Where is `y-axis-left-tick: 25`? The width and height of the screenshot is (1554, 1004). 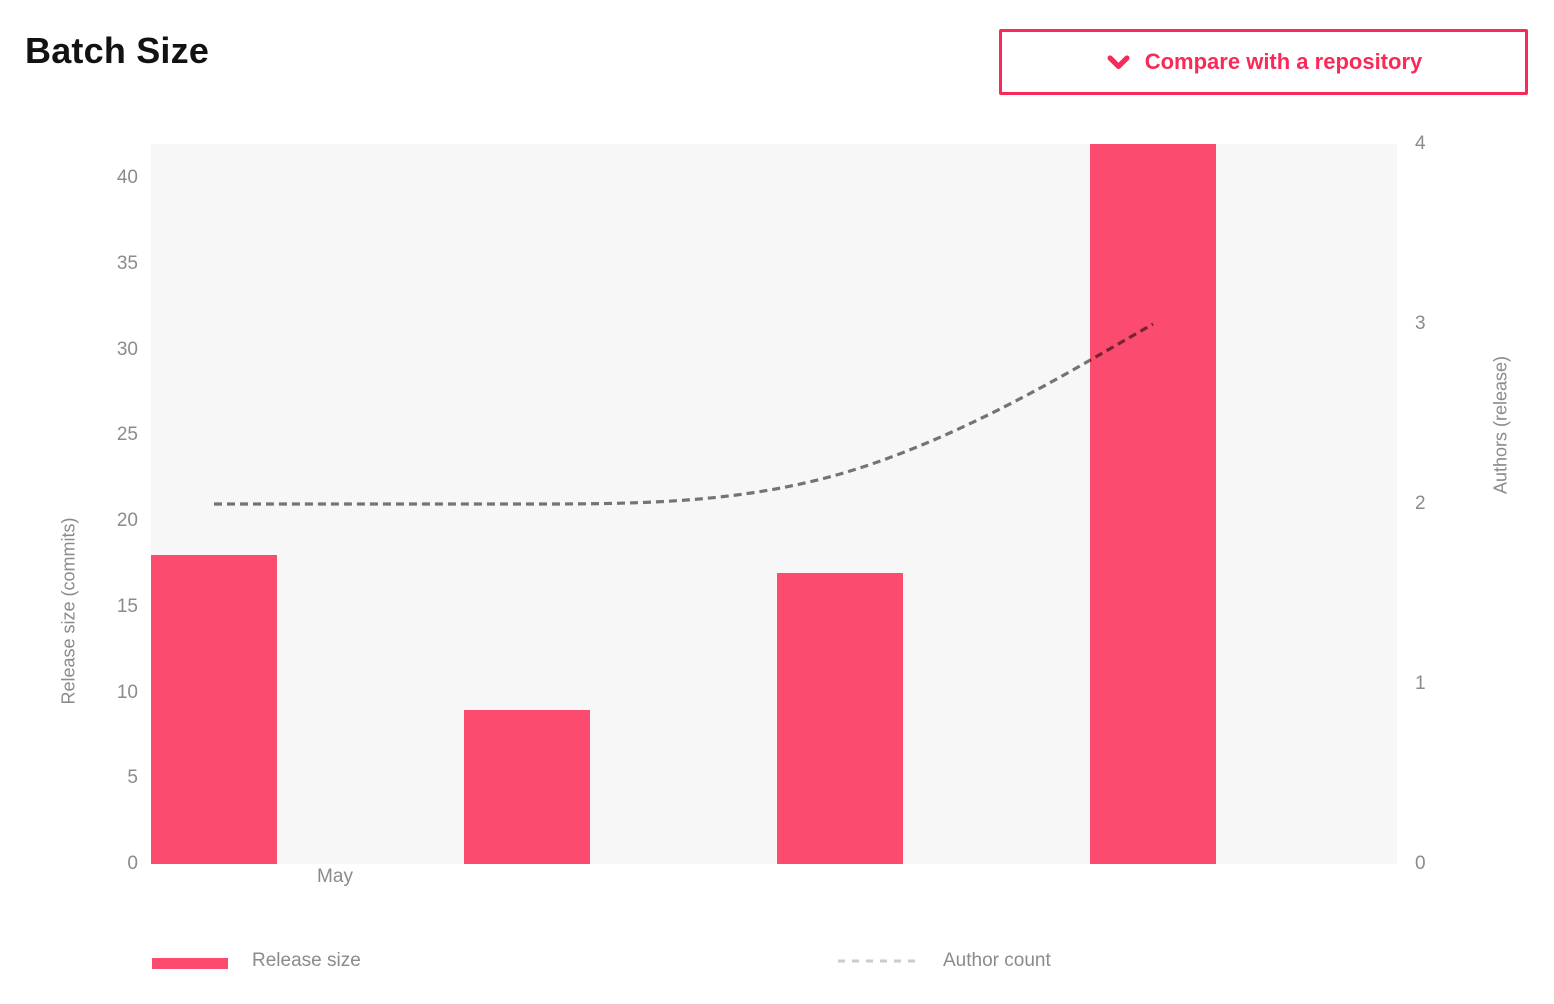 y-axis-left-tick: 25 is located at coordinates (127, 435).